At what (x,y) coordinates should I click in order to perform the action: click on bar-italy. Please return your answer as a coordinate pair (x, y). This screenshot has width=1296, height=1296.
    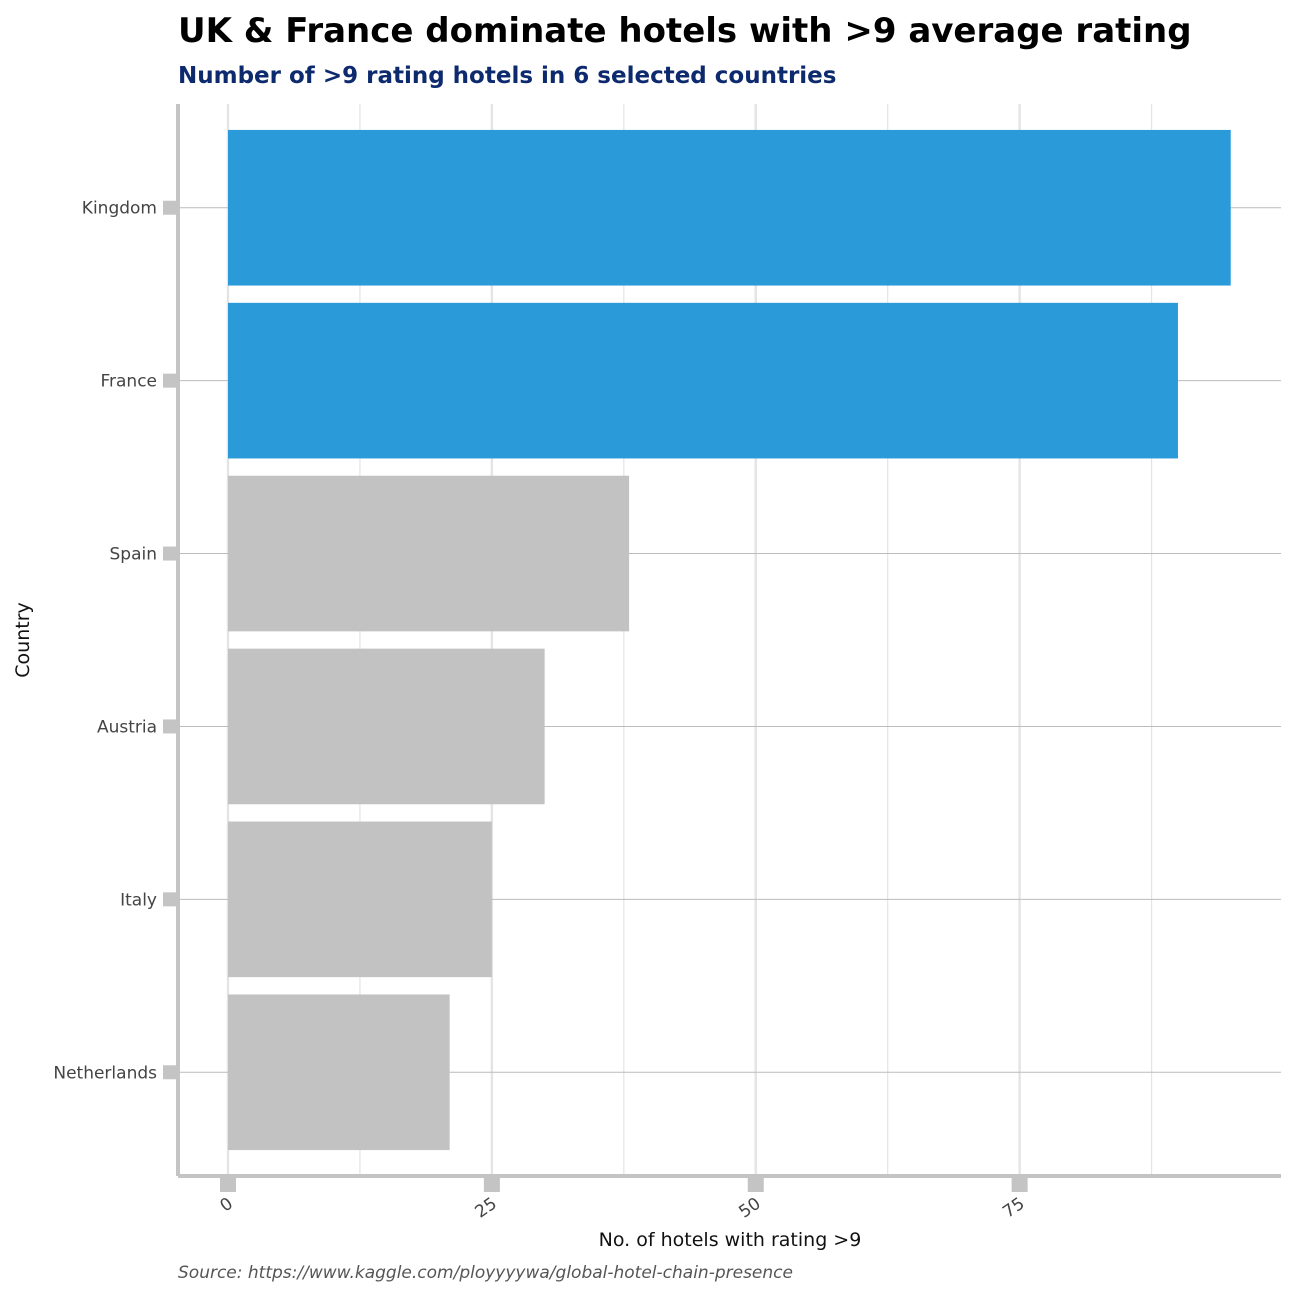
    Looking at the image, I should click on (360, 899).